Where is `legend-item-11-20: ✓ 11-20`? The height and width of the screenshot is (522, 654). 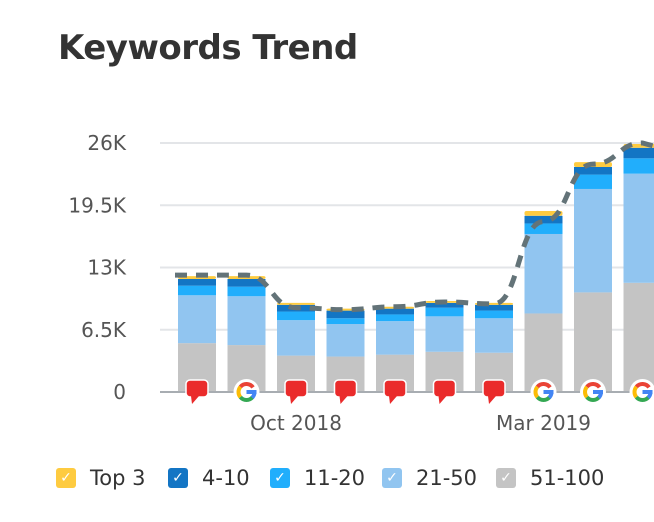 legend-item-11-20: ✓ 11-20 is located at coordinates (317, 478).